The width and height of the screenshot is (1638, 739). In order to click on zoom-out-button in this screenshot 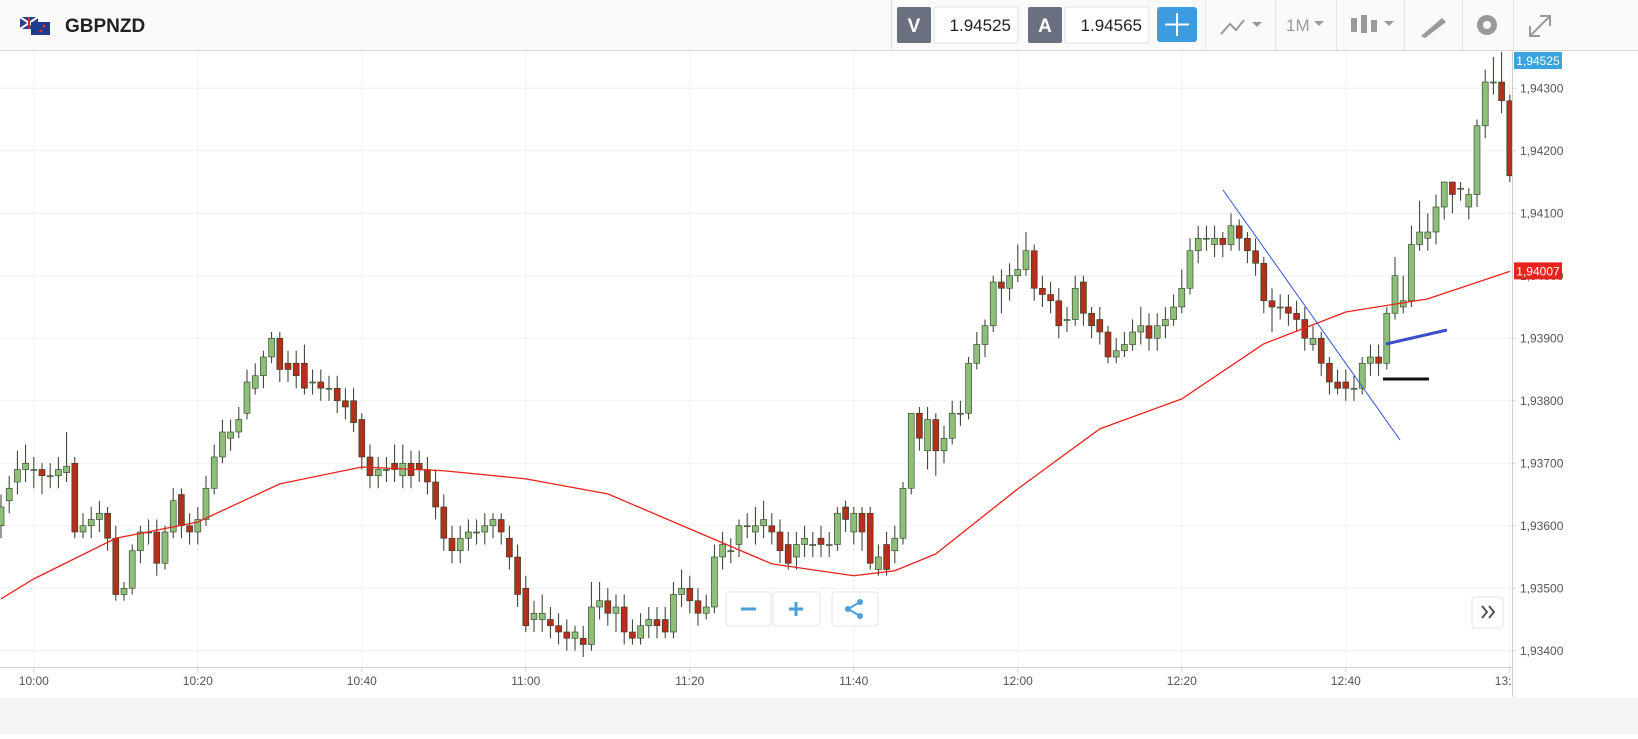, I will do `click(748, 609)`.